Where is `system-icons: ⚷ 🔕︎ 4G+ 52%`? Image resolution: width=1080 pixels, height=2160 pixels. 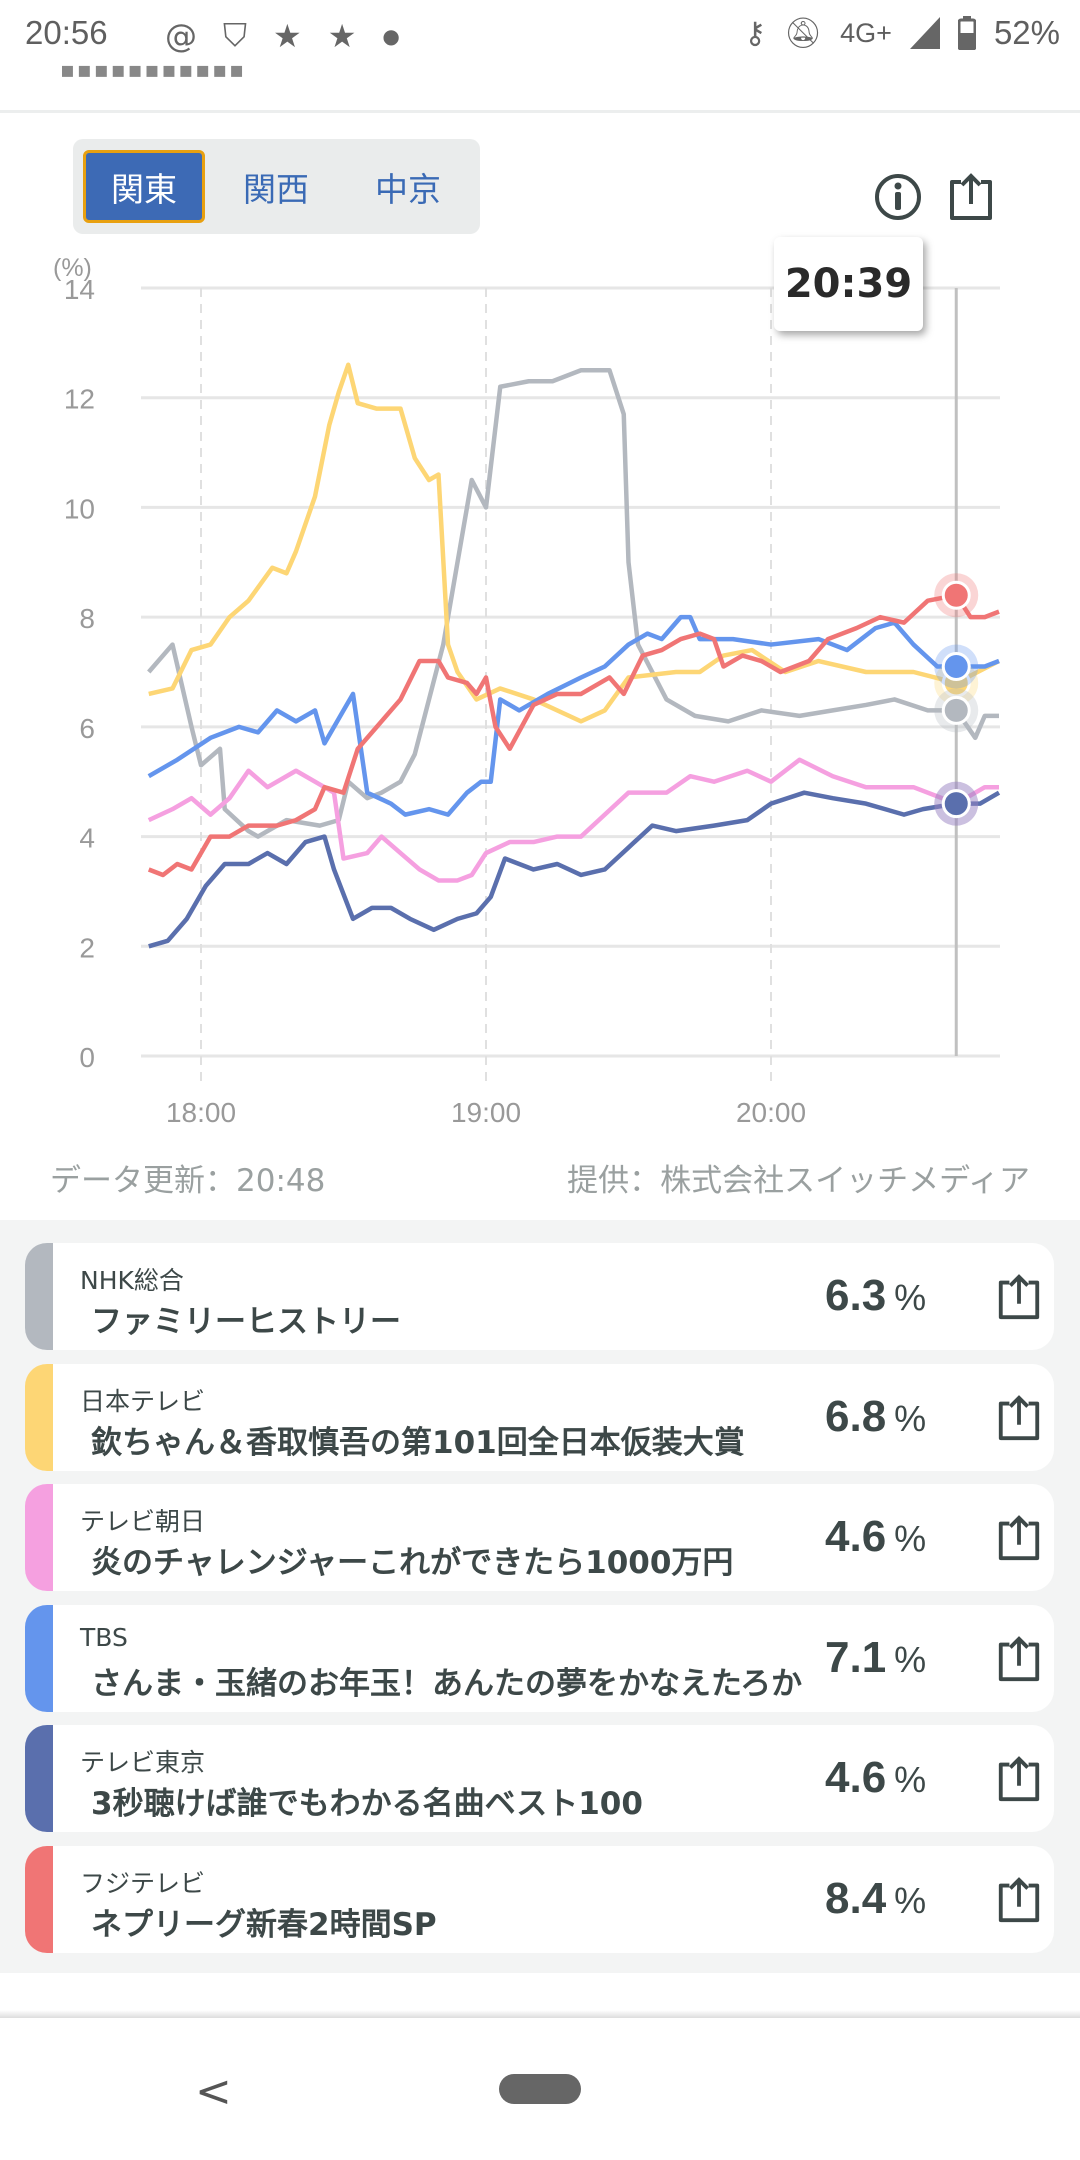 system-icons: ⚷ 🔕︎ 4G+ 52% is located at coordinates (902, 33).